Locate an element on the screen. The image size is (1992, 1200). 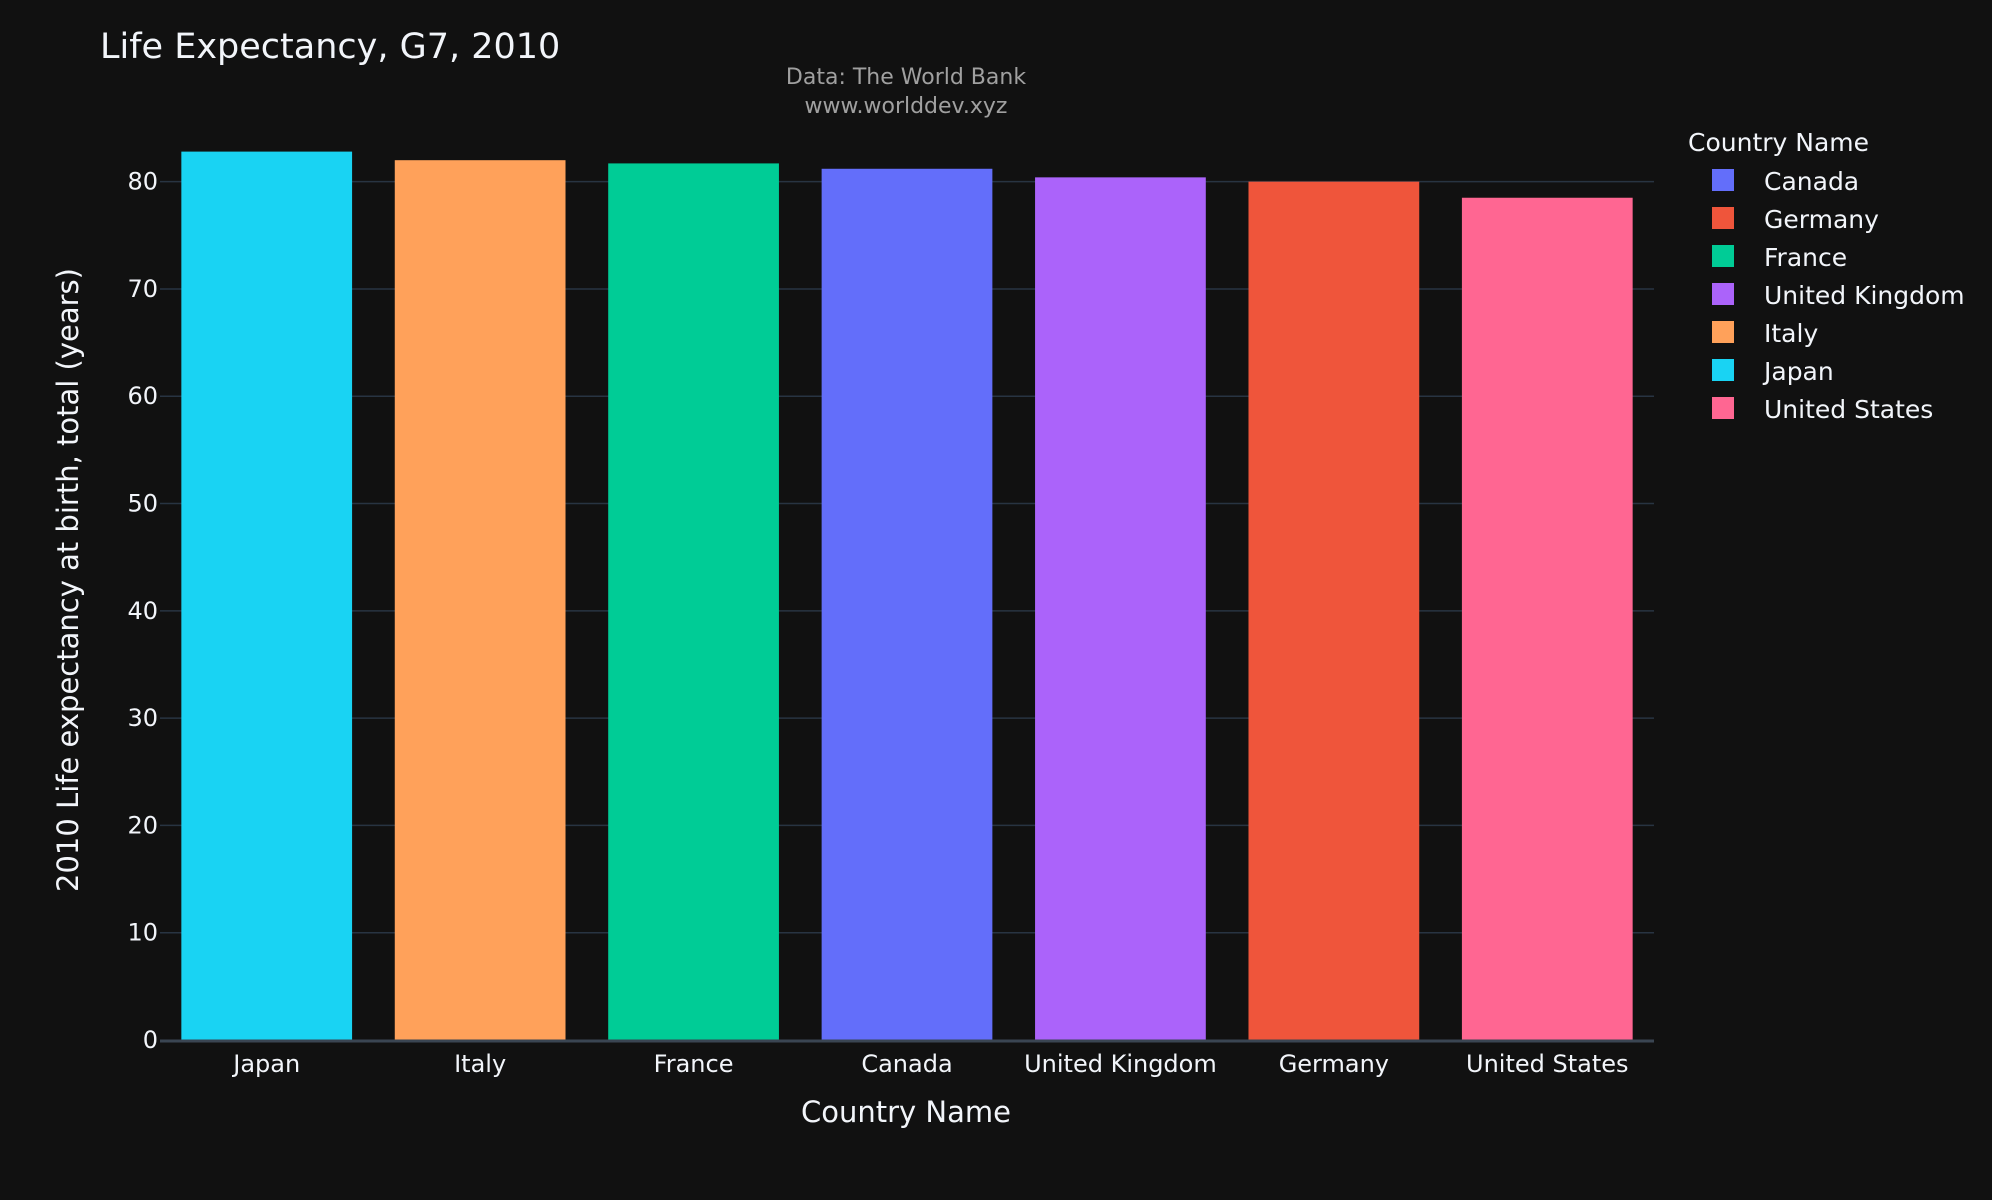
bar-france is located at coordinates (693, 602).